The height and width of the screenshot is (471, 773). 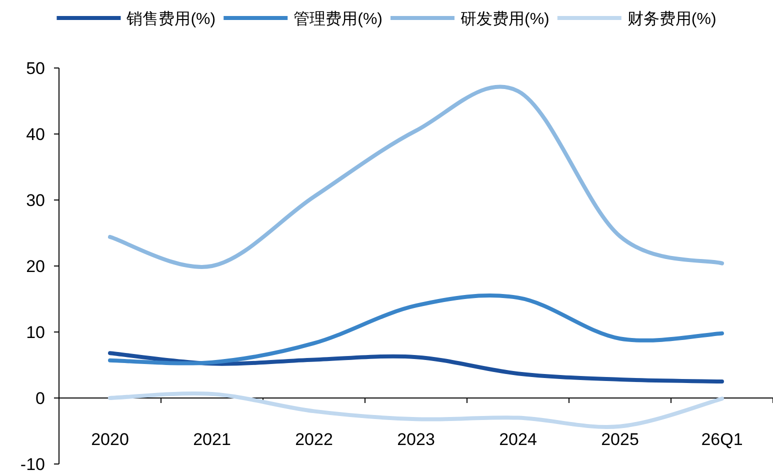 What do you see at coordinates (212, 439) in the screenshot?
I see `x-tick-label: 2021` at bounding box center [212, 439].